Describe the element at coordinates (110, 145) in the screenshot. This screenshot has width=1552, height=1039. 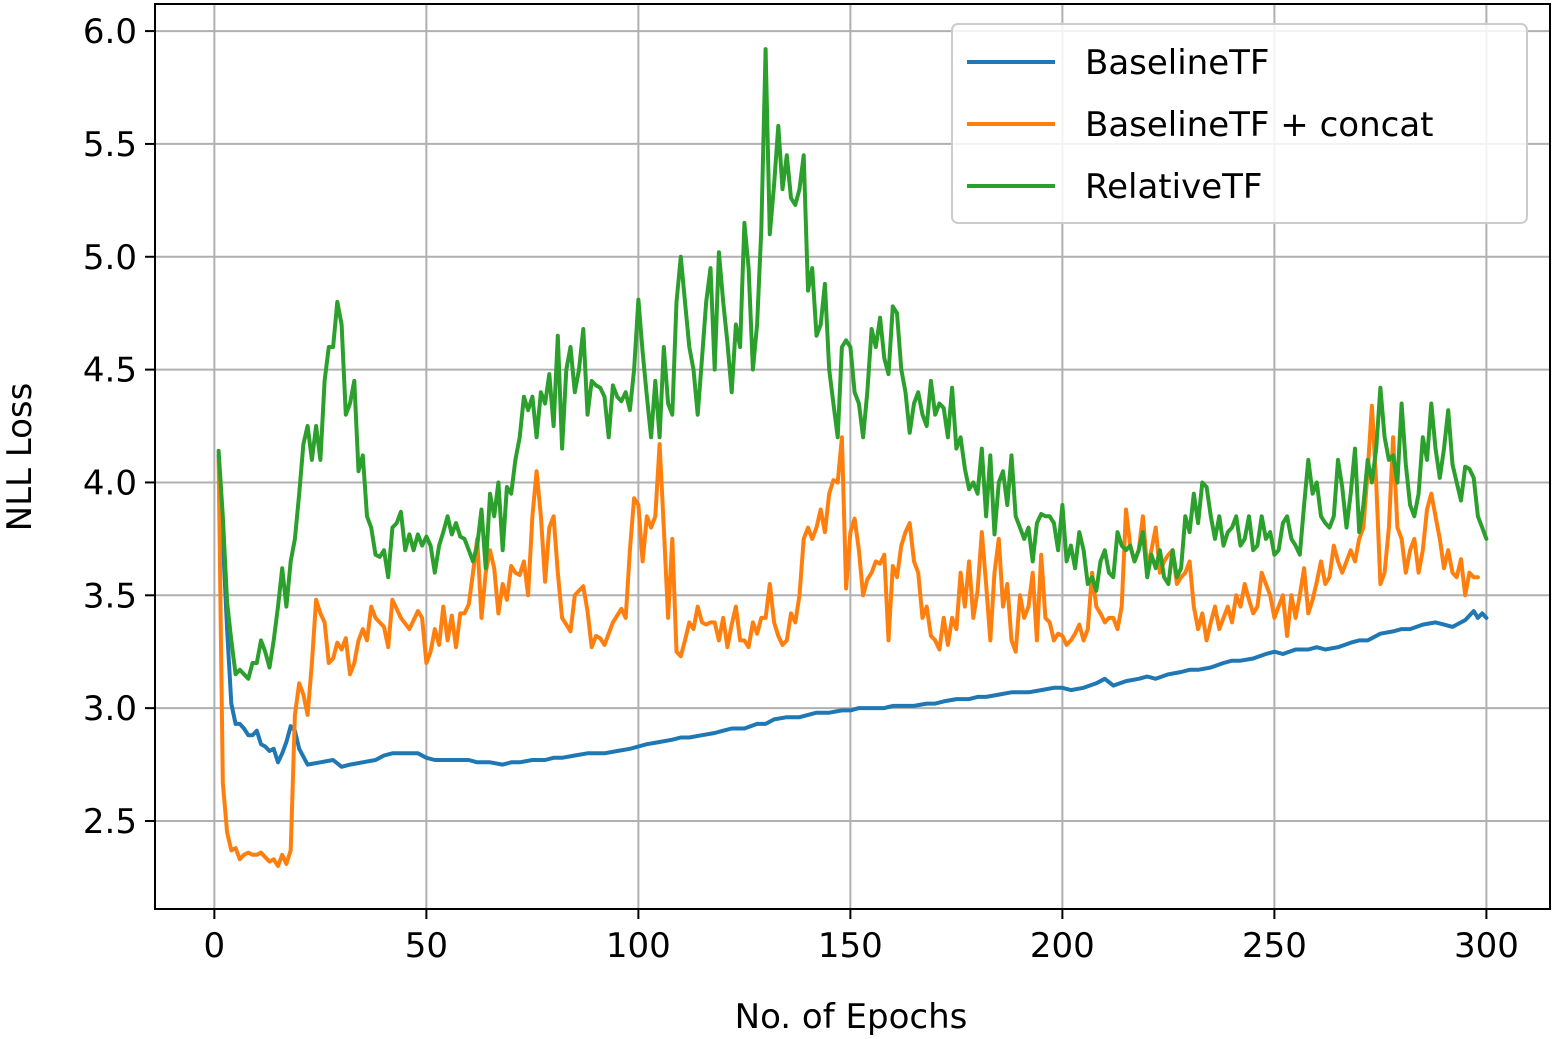
I see `y-tick-label: 5.5` at that location.